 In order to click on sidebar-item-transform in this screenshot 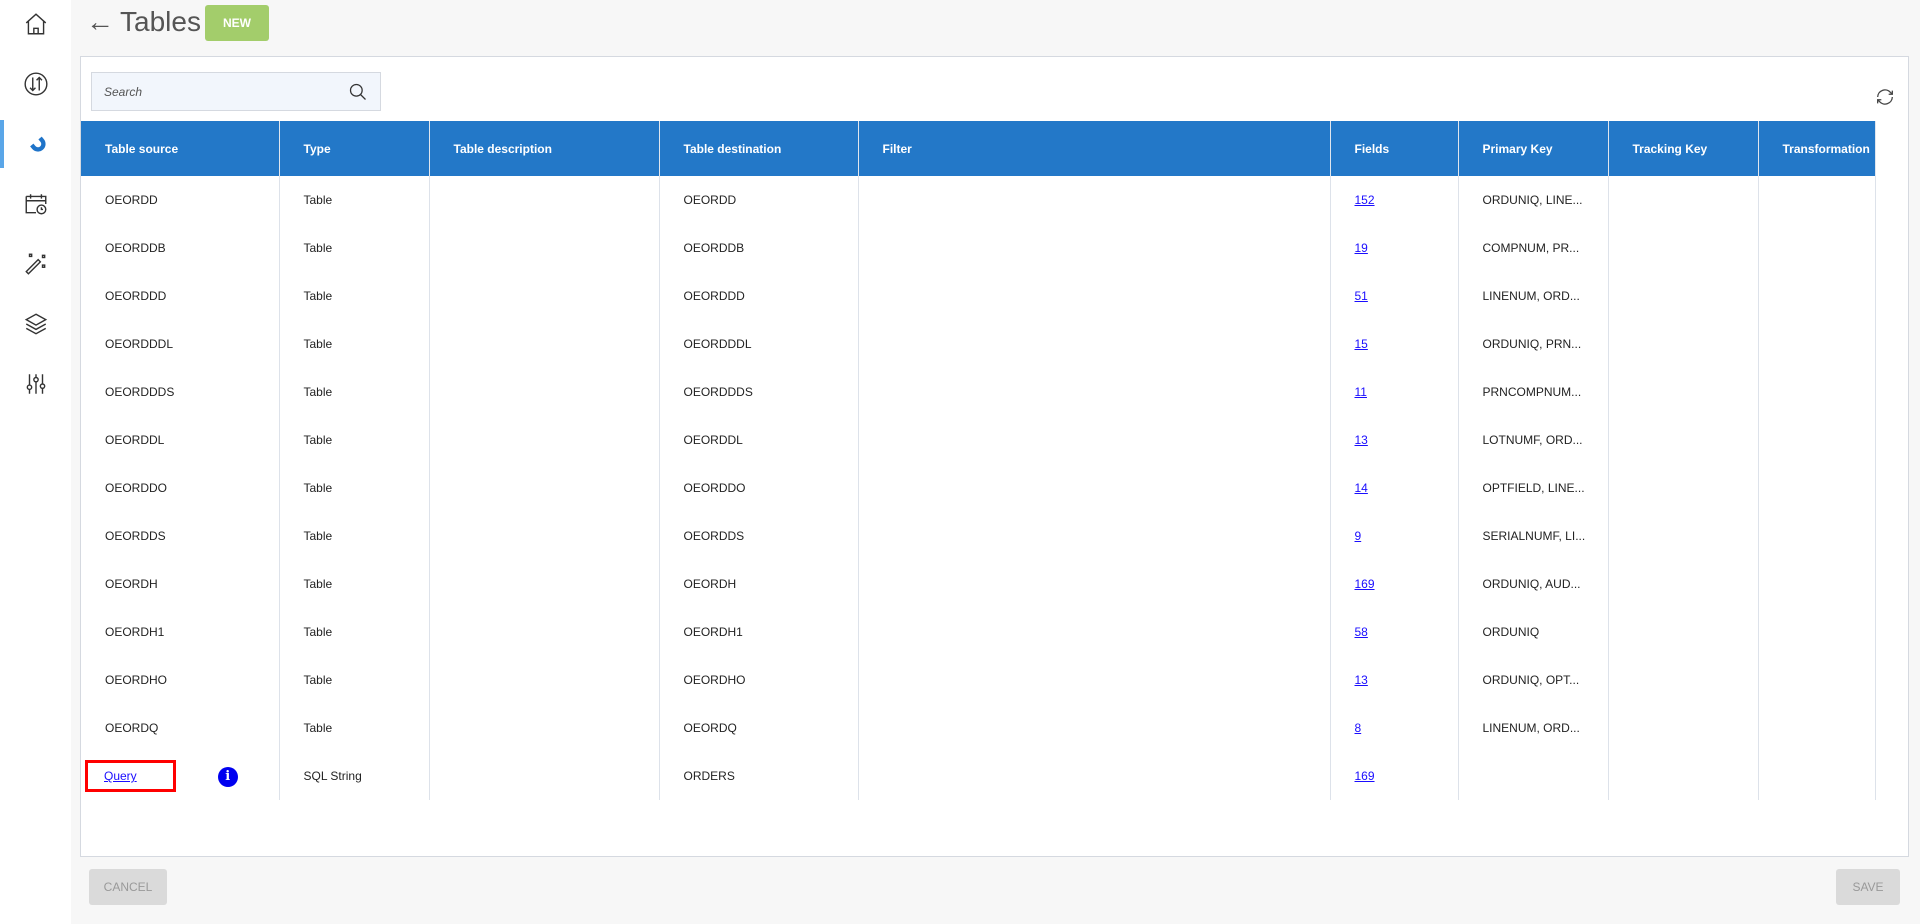, I will do `click(35, 264)`.